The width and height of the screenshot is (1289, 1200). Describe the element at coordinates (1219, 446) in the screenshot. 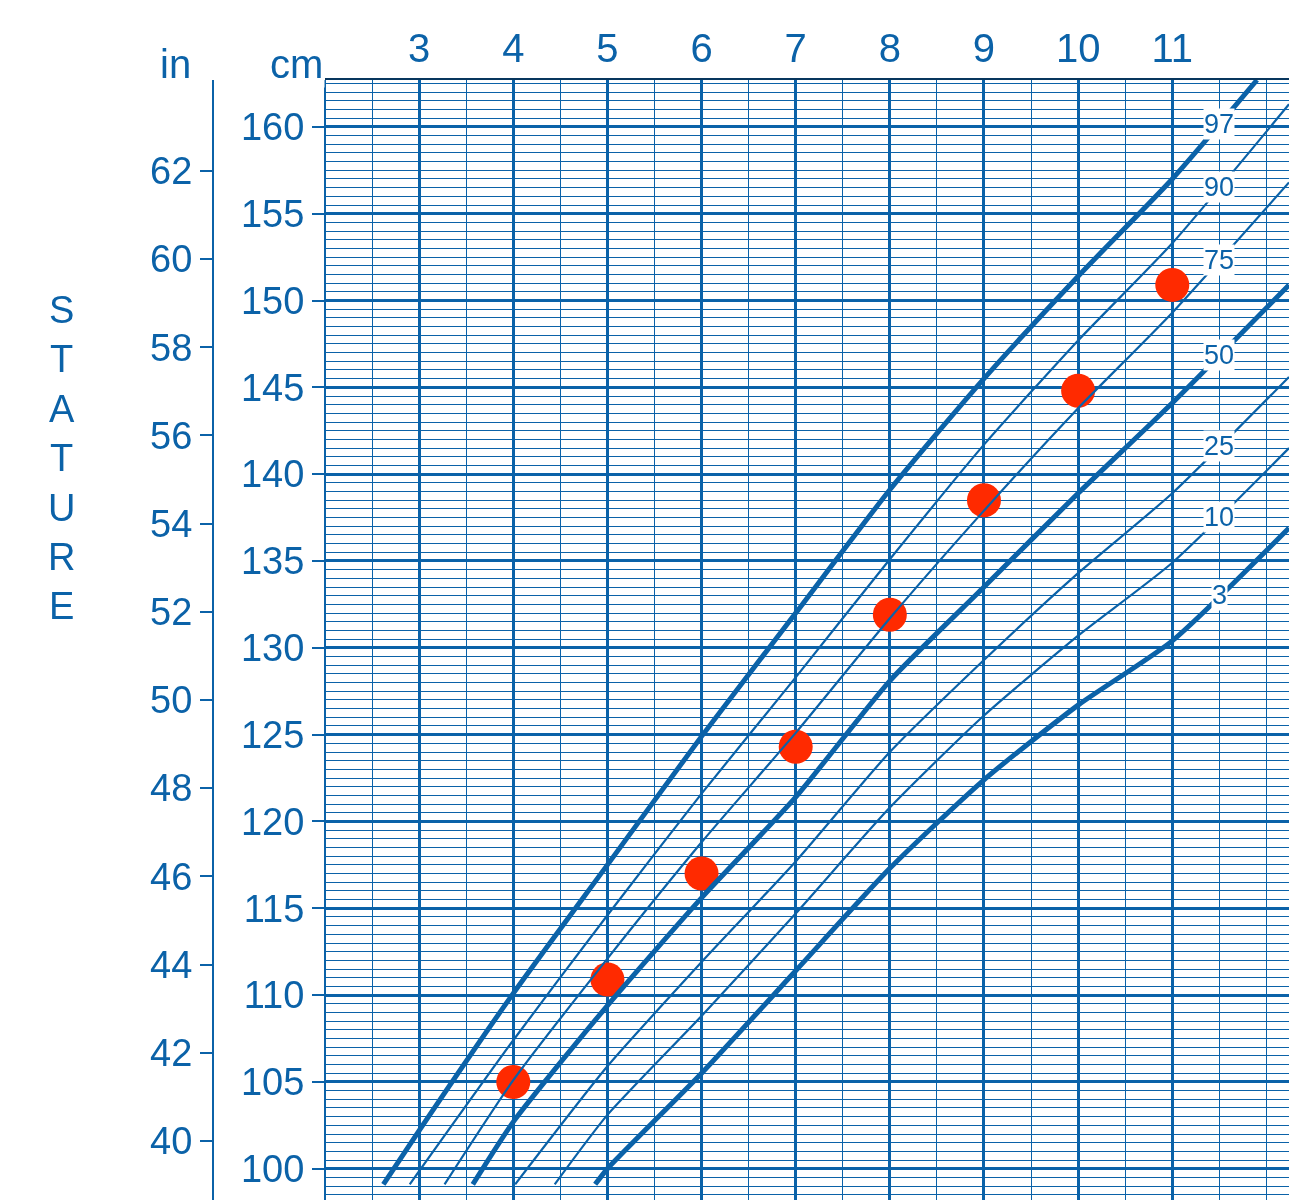

I see `series-label: 25` at that location.